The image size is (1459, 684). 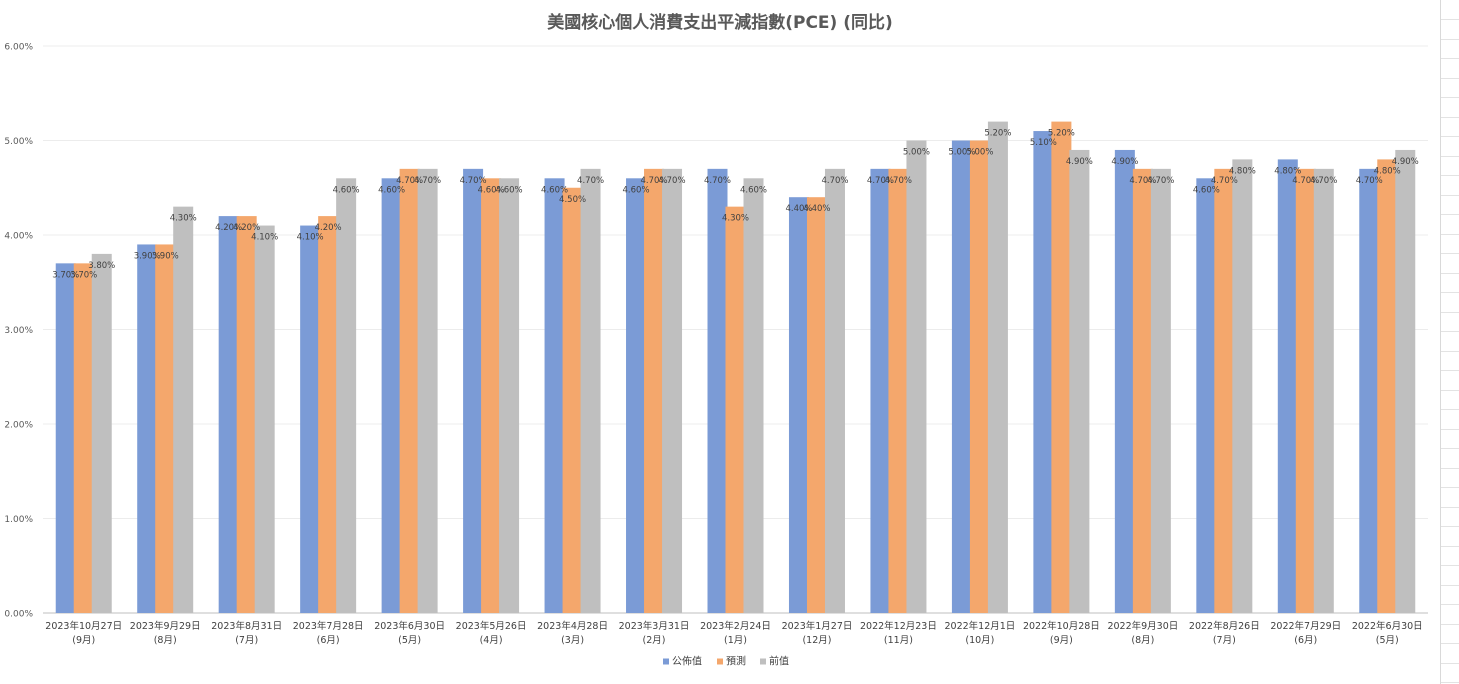 I want to click on x-tick-label-month: (2月), so click(x=654, y=640).